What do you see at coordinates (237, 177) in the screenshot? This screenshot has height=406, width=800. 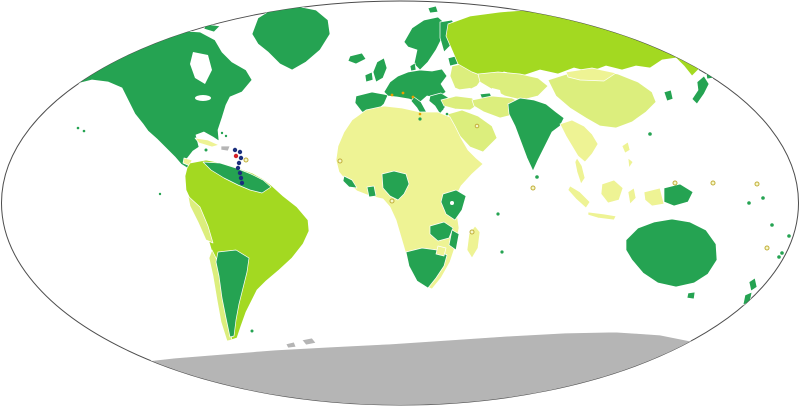 I see `region-venezuela-guyanas` at bounding box center [237, 177].